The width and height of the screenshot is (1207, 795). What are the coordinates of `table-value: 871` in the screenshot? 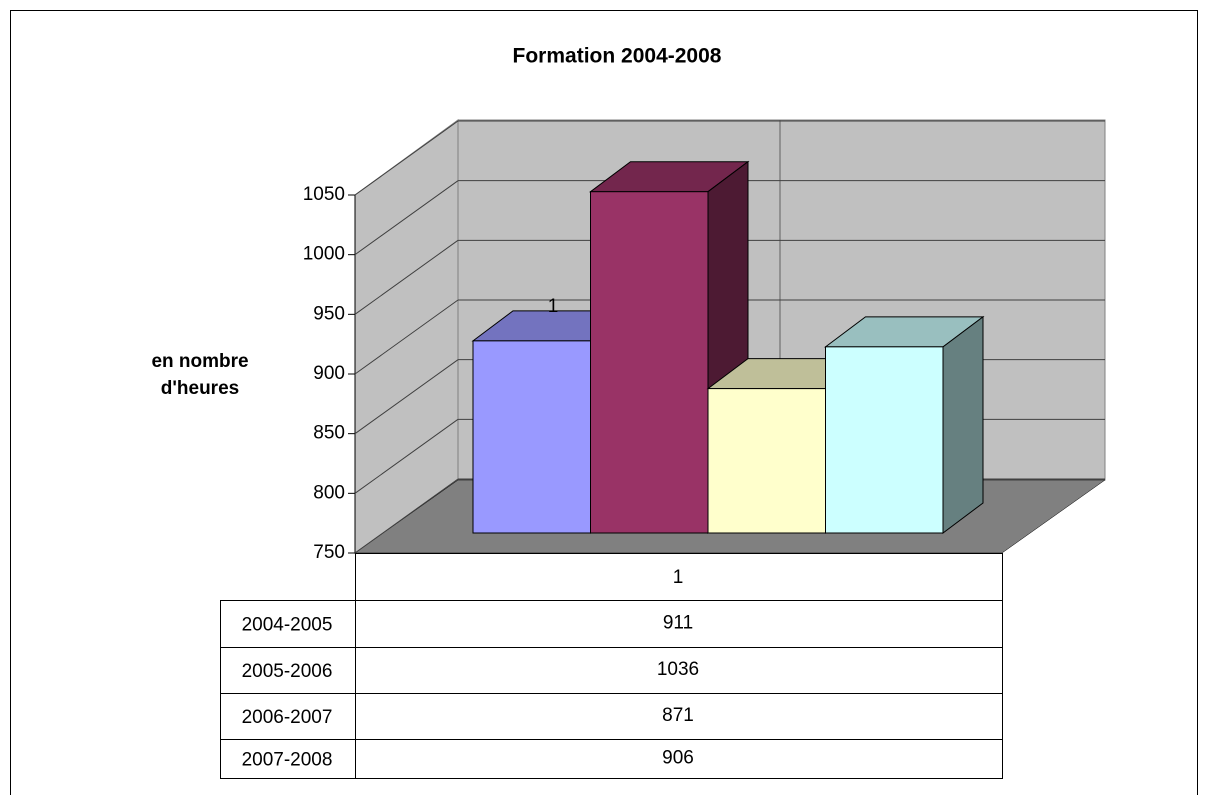 It's located at (678, 715).